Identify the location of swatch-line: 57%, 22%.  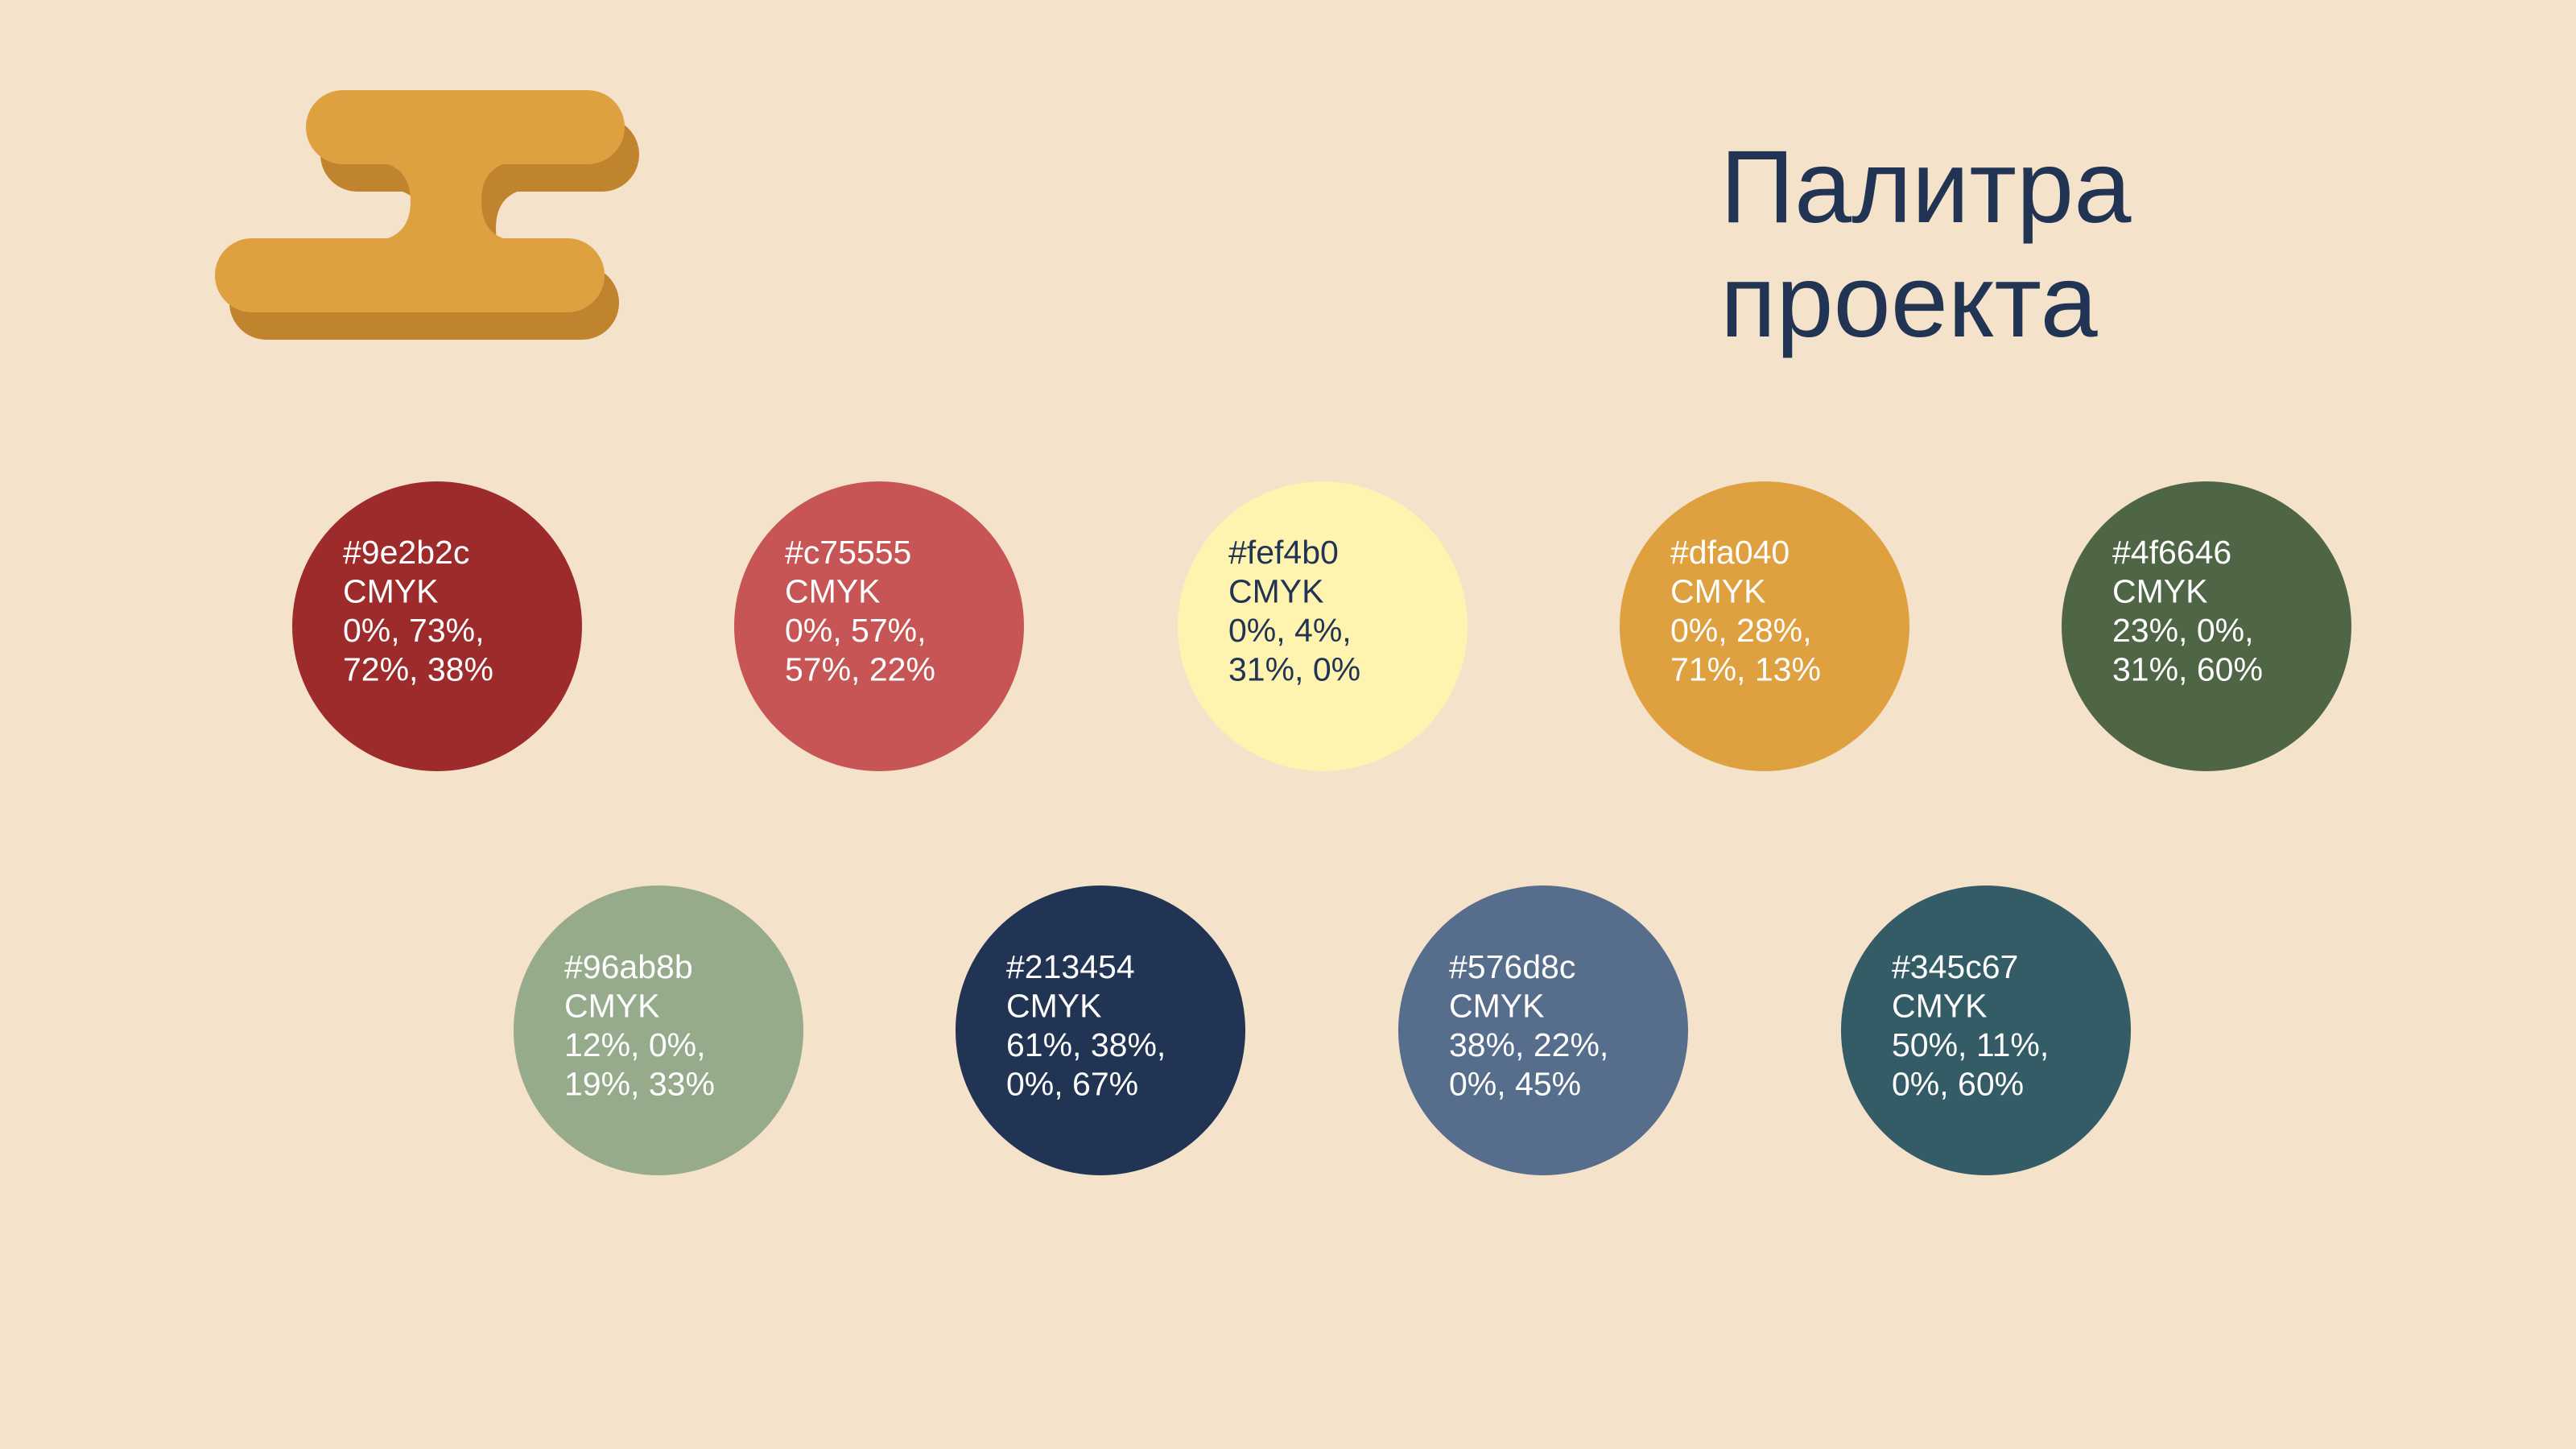
(860, 669).